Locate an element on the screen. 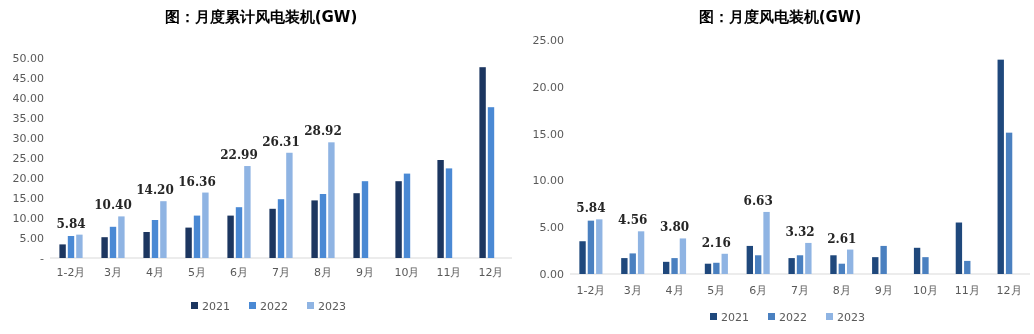 The width and height of the screenshot is (1034, 334). chart-title: 图：月度累计风电装机(GW) is located at coordinates (261, 17).